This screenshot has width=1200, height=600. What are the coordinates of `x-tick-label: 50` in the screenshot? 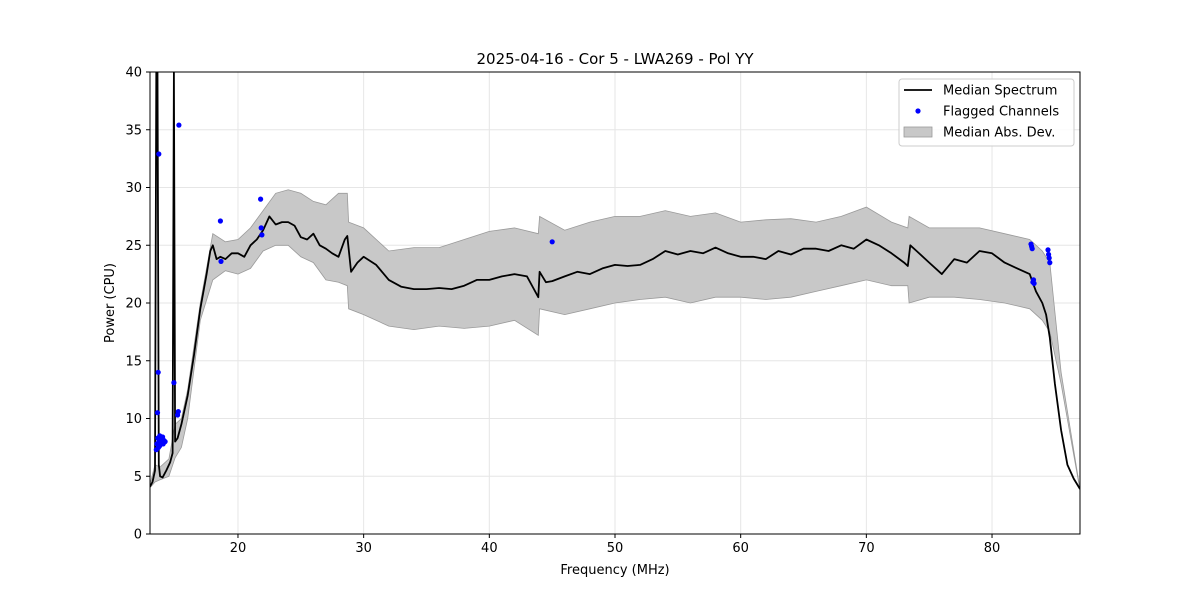 It's located at (615, 548).